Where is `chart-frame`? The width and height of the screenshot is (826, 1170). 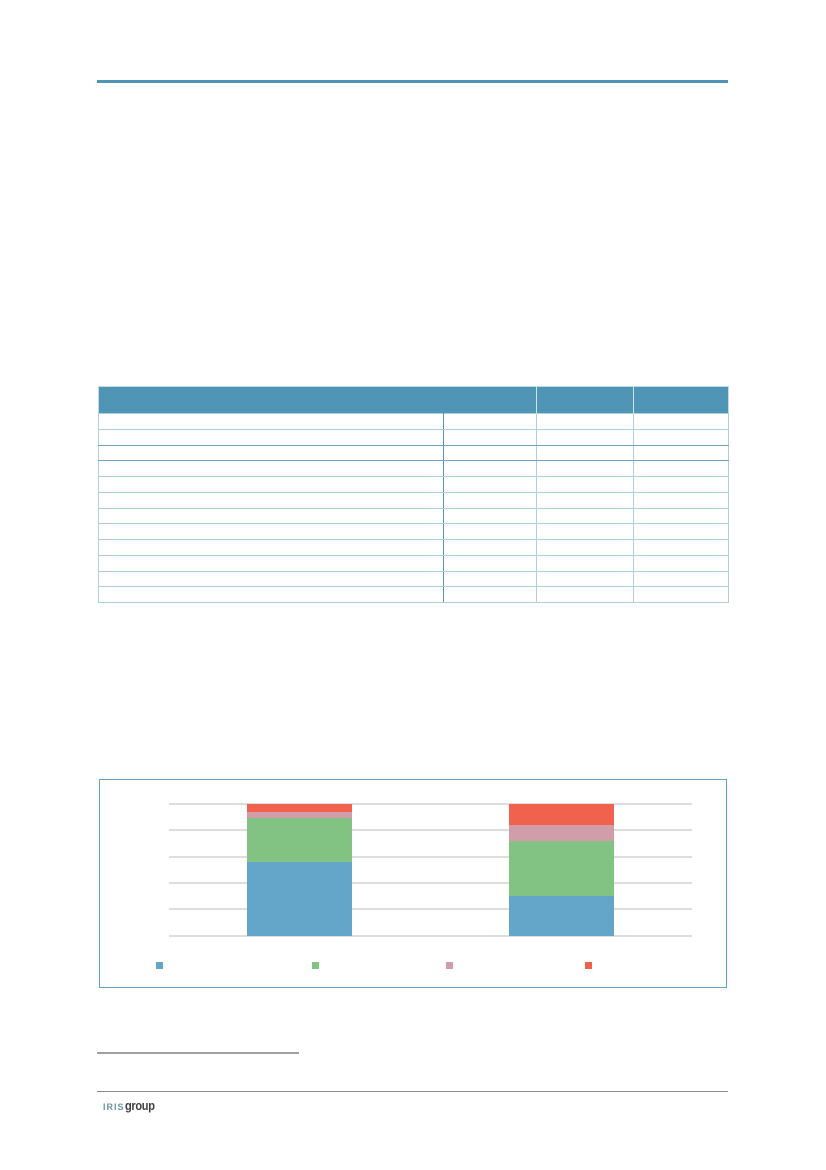 chart-frame is located at coordinates (413, 883).